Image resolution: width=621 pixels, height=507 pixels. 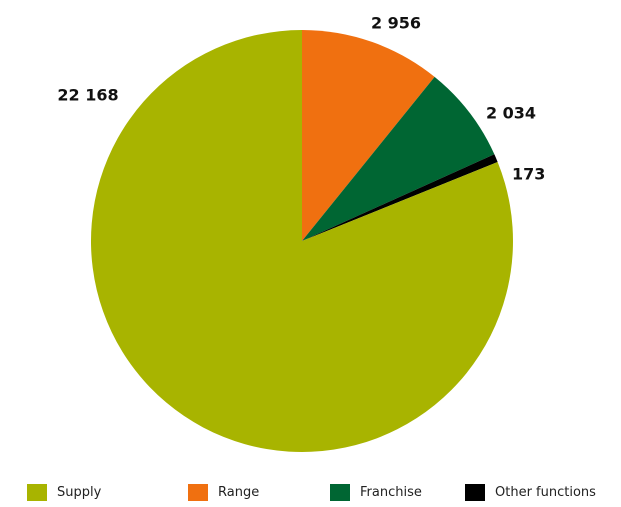 I want to click on legend: Supply Range Franchise Other functions, so click(x=310, y=492).